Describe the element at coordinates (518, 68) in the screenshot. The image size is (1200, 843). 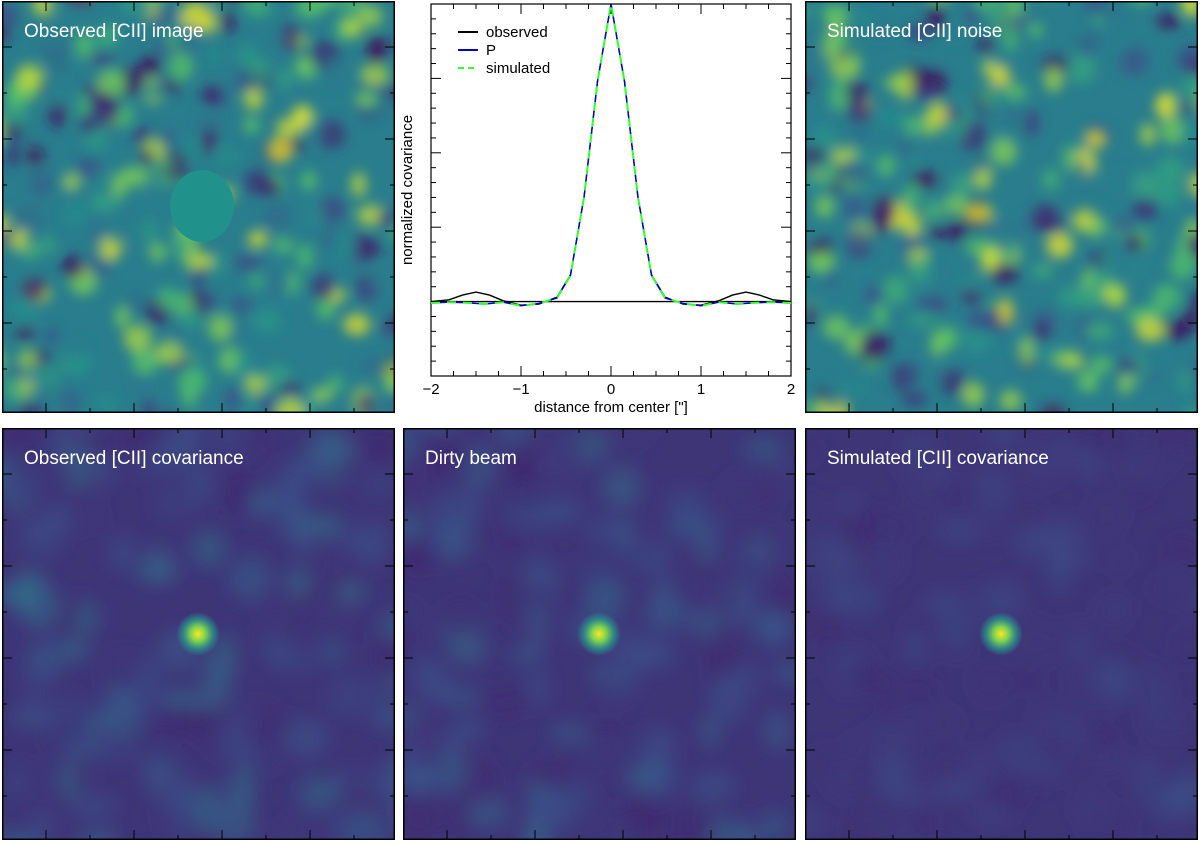
I see `legend-label: simulated` at that location.